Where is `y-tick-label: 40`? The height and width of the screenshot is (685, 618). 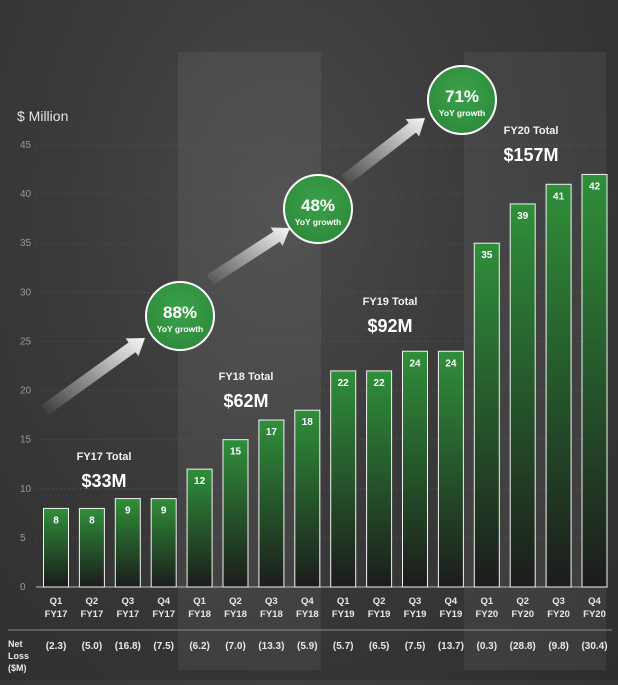
y-tick-label: 40 is located at coordinates (26, 194).